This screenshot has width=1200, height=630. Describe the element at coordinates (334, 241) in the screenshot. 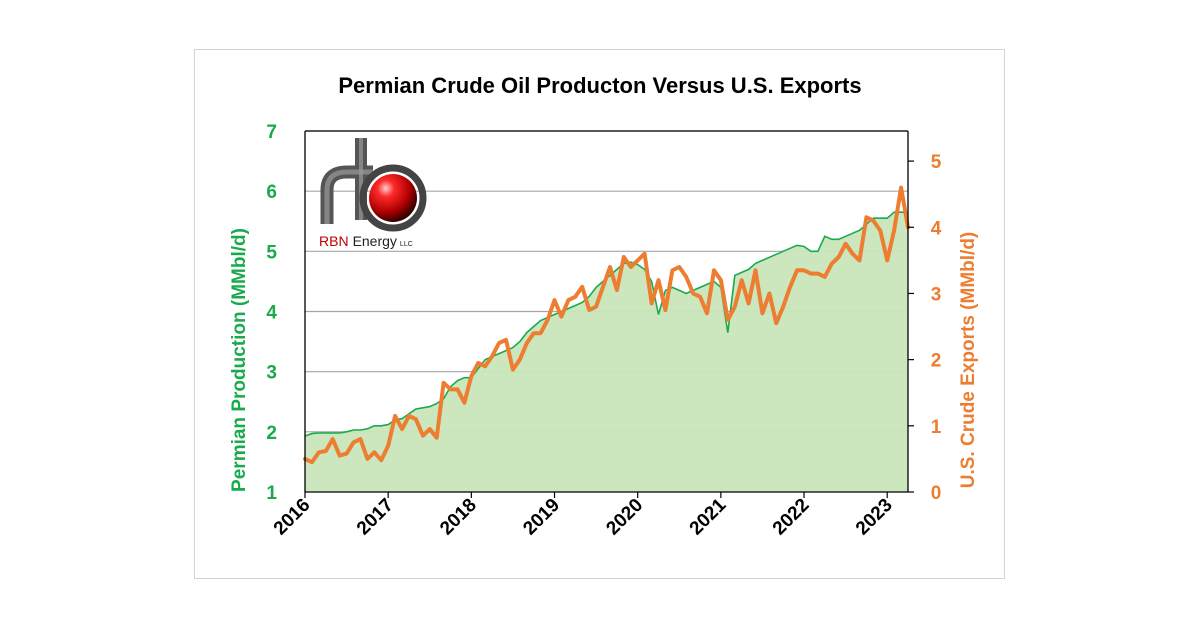

I see `logo-text-rbn: RBN` at that location.